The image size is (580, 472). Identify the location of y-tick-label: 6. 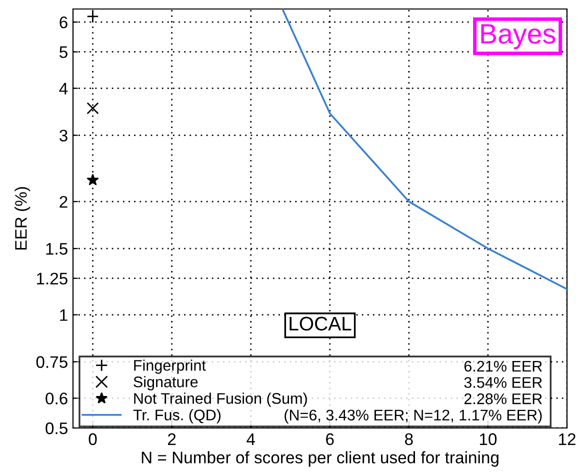
(64, 22).